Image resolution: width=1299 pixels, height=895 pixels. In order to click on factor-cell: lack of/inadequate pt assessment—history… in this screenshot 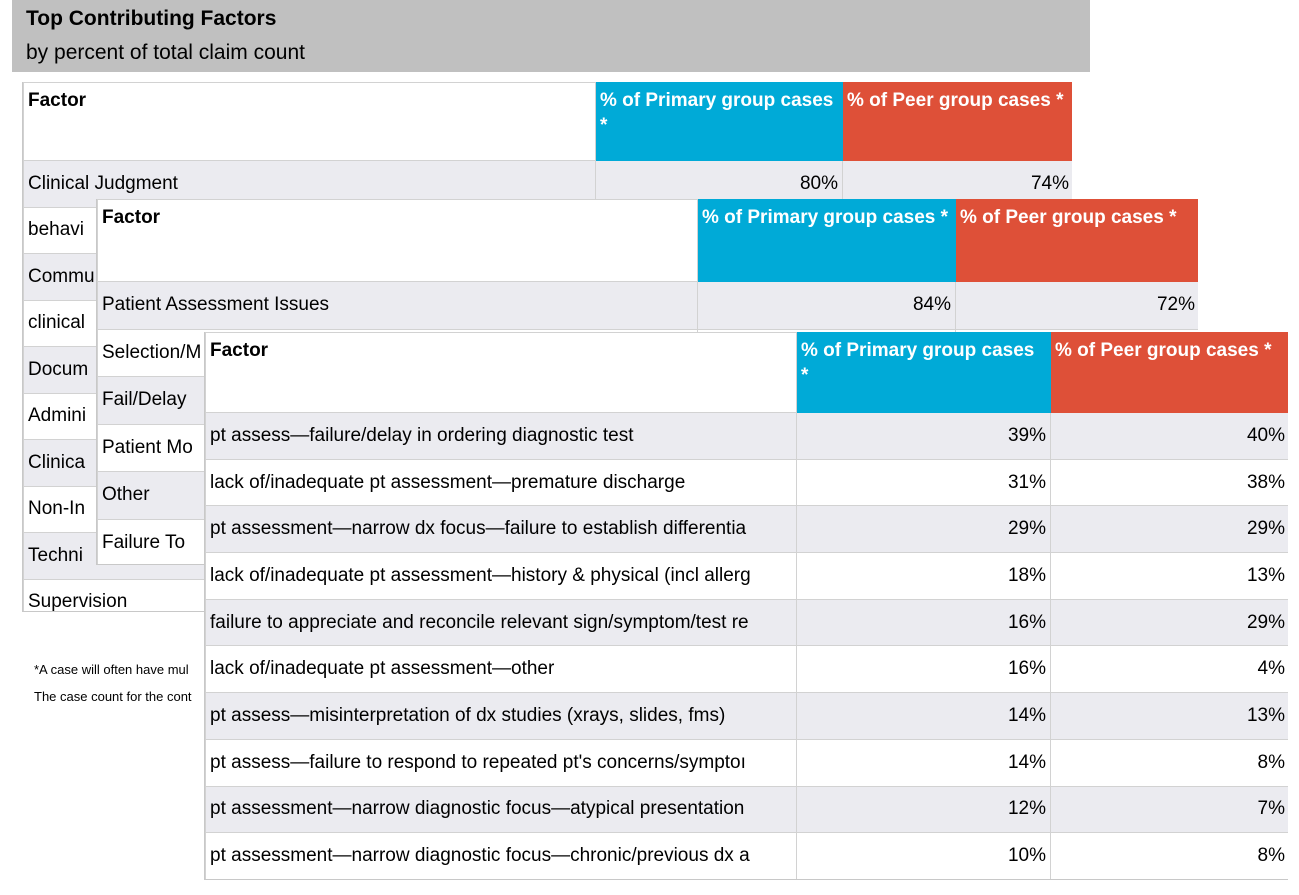, I will do `click(501, 576)`.